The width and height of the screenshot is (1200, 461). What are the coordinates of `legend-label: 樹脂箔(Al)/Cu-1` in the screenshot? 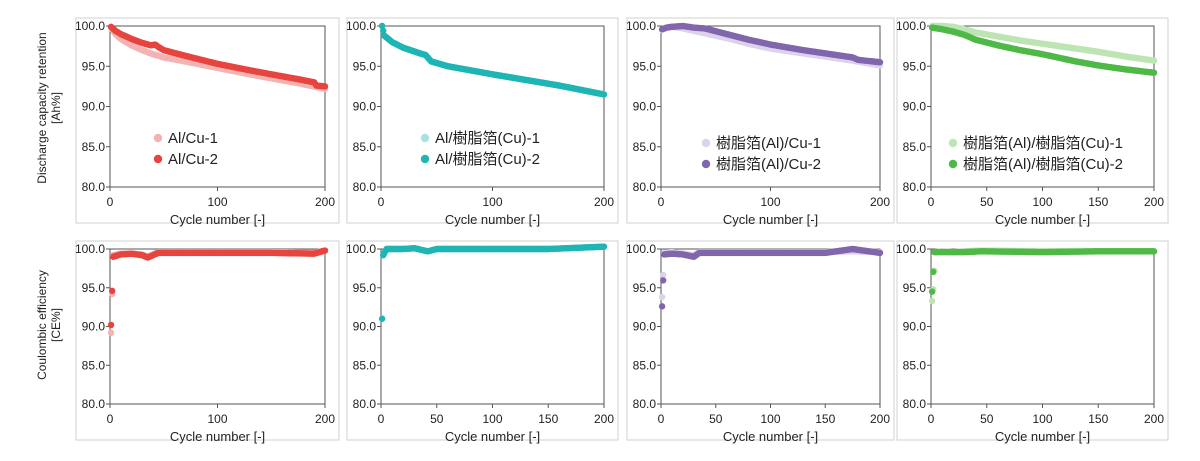 It's located at (768, 143).